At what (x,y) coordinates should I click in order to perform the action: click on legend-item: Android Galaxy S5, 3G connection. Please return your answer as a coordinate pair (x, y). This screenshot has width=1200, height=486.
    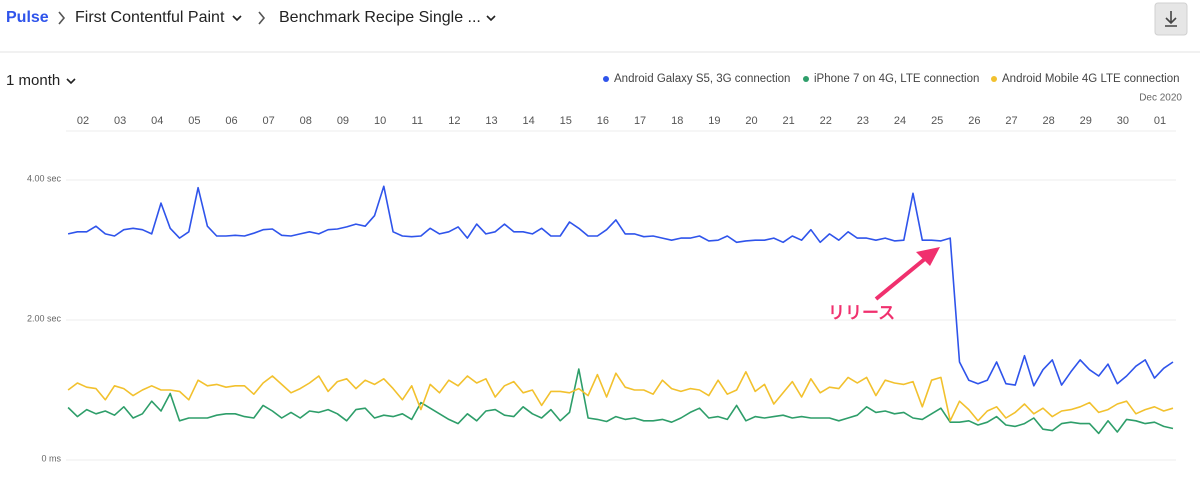
    Looking at the image, I should click on (696, 79).